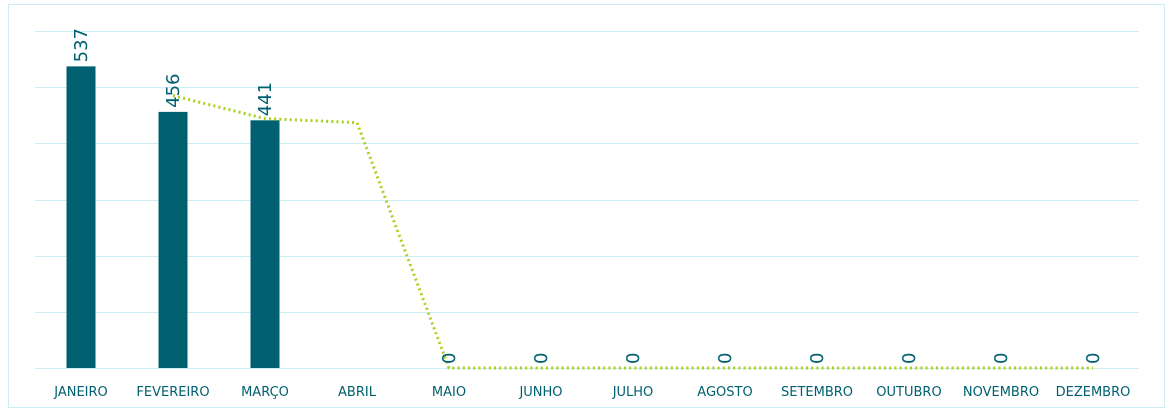  Describe the element at coordinates (1001, 392) in the screenshot. I see `x-tick-label: NOVEMBRO` at that location.